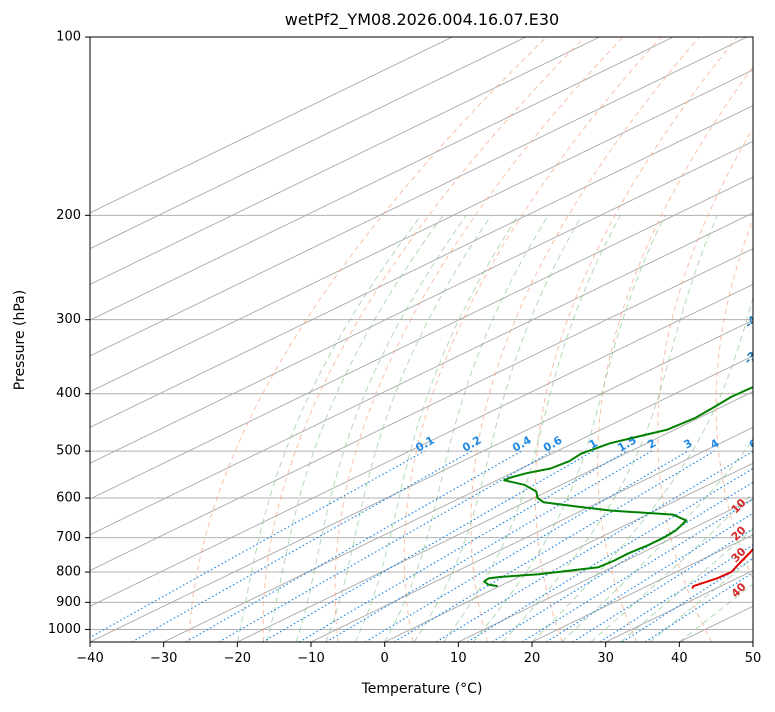 This screenshot has width=775, height=712. What do you see at coordinates (458, 658) in the screenshot?
I see `x-tick-label: 10` at bounding box center [458, 658].